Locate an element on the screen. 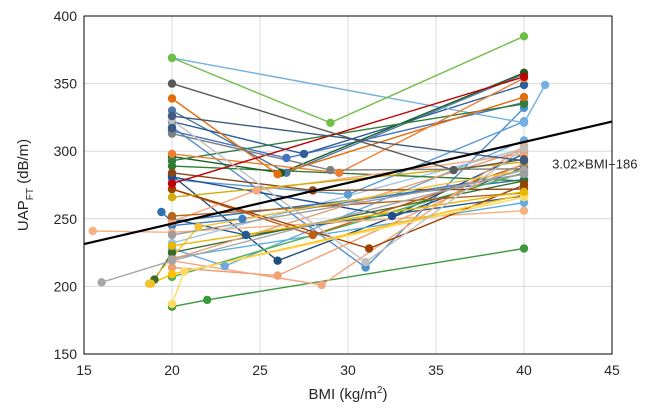 The height and width of the screenshot is (416, 651). fit-line-label: 3.02×BMI+186 is located at coordinates (594, 164).